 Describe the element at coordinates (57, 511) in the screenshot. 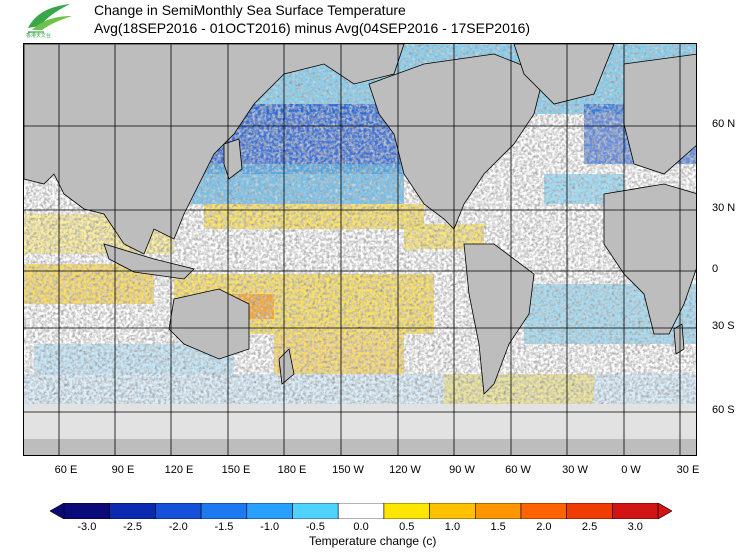

I see `colorbar-arrow-low` at that location.